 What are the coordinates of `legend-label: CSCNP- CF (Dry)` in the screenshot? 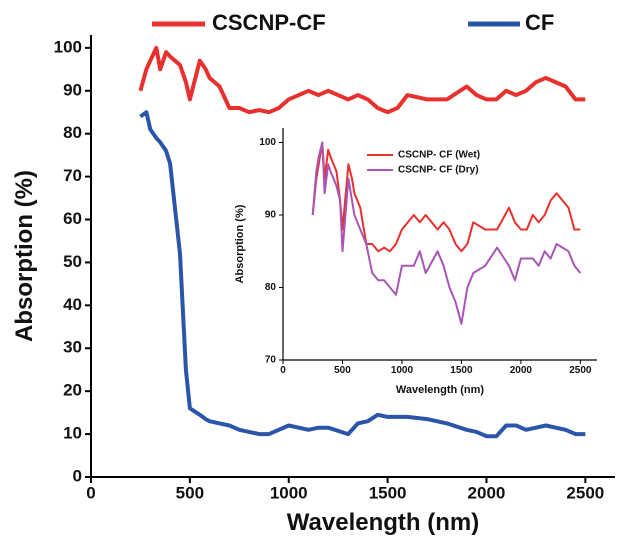 It's located at (438, 170).